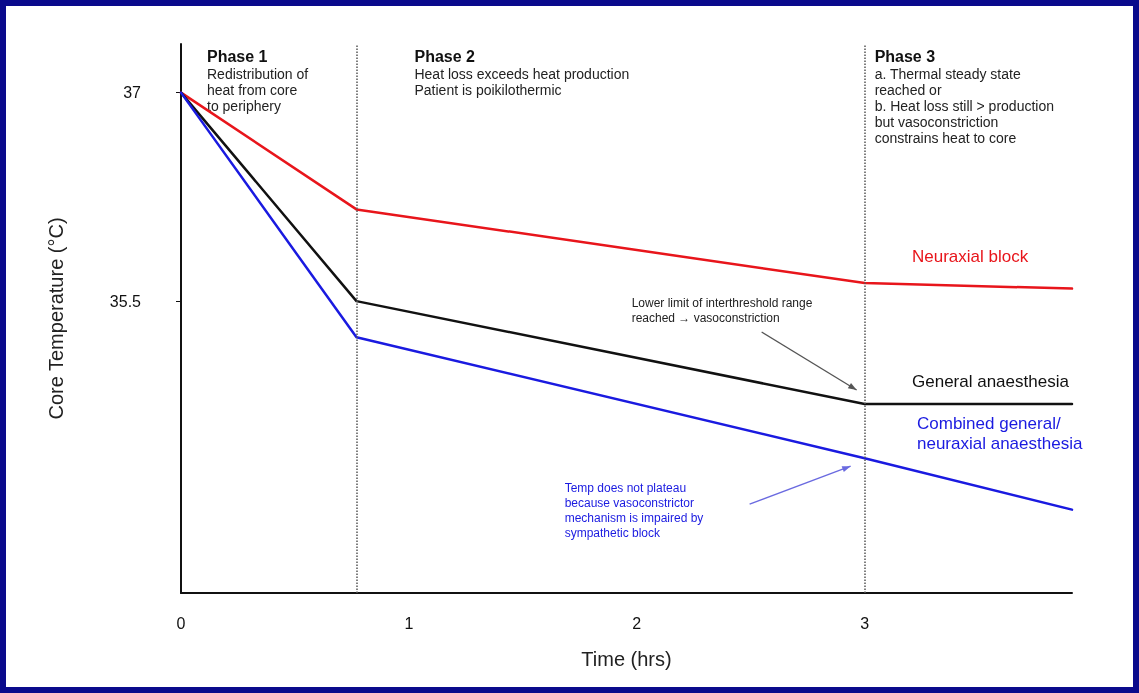 The width and height of the screenshot is (1139, 693). Describe the element at coordinates (258, 80) in the screenshot. I see `annotation: Phase 1 Redistribution of heat from core to periphery` at that location.